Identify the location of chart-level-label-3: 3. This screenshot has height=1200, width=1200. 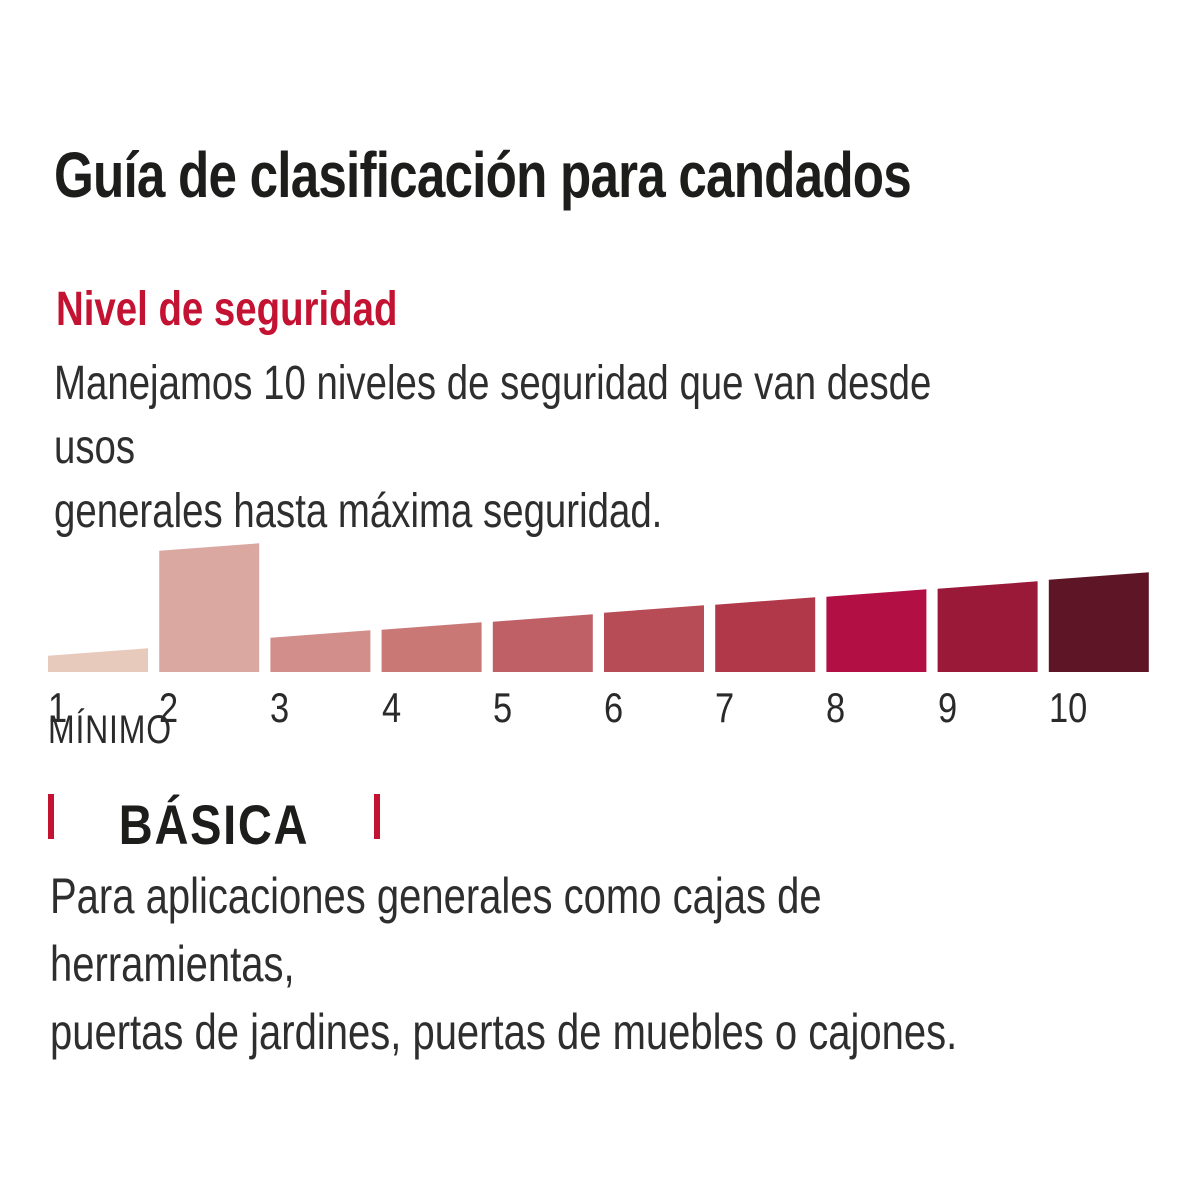
(280, 707).